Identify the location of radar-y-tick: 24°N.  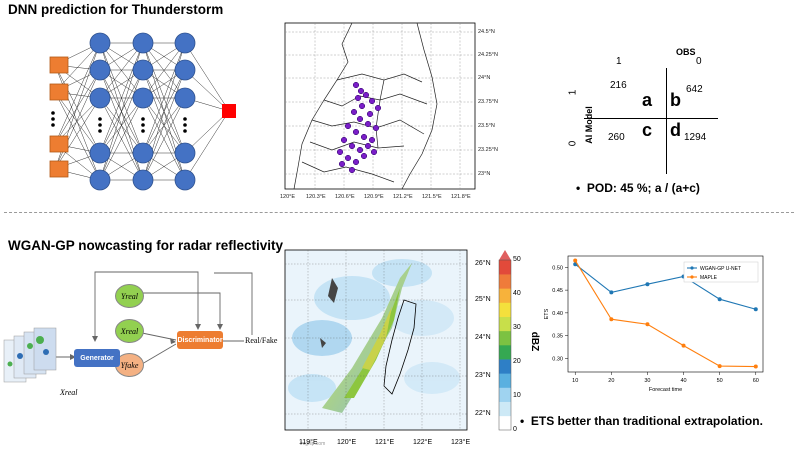
(483, 337).